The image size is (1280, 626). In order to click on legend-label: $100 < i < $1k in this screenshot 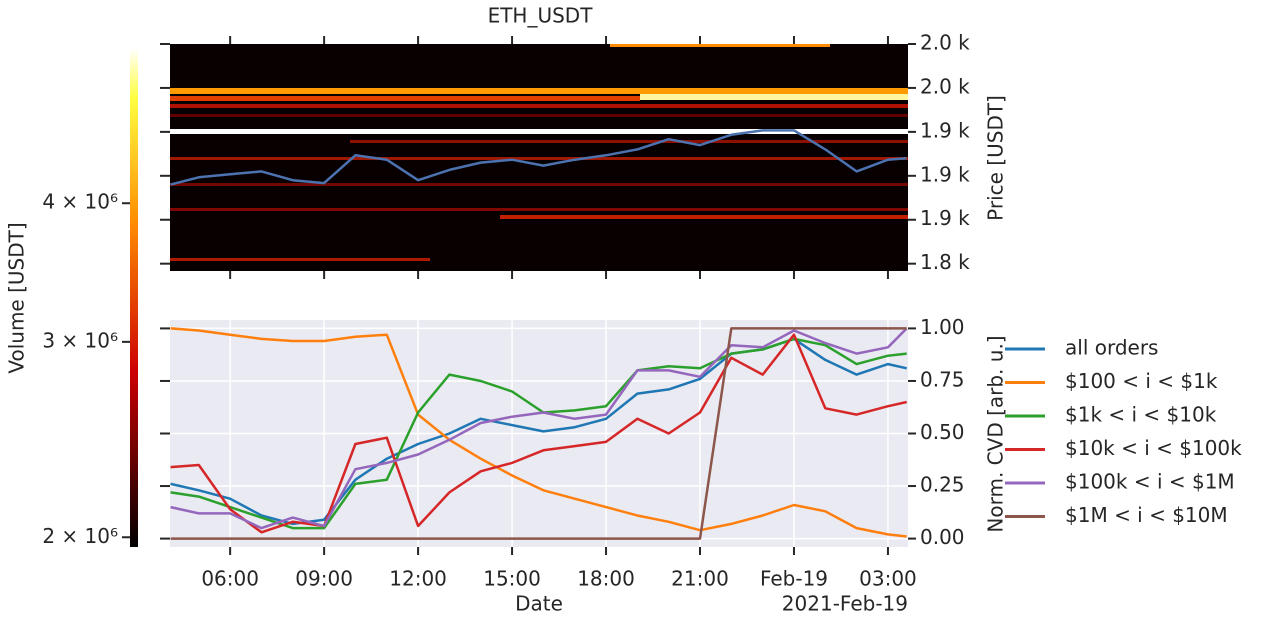, I will do `click(1141, 381)`.